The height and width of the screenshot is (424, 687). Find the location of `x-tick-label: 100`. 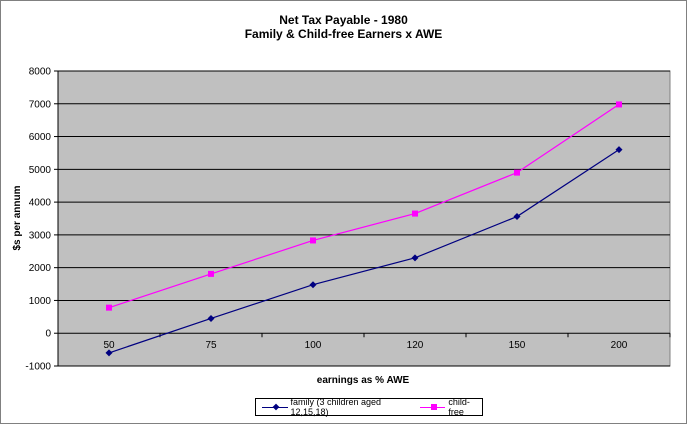

x-tick-label: 100 is located at coordinates (313, 345).